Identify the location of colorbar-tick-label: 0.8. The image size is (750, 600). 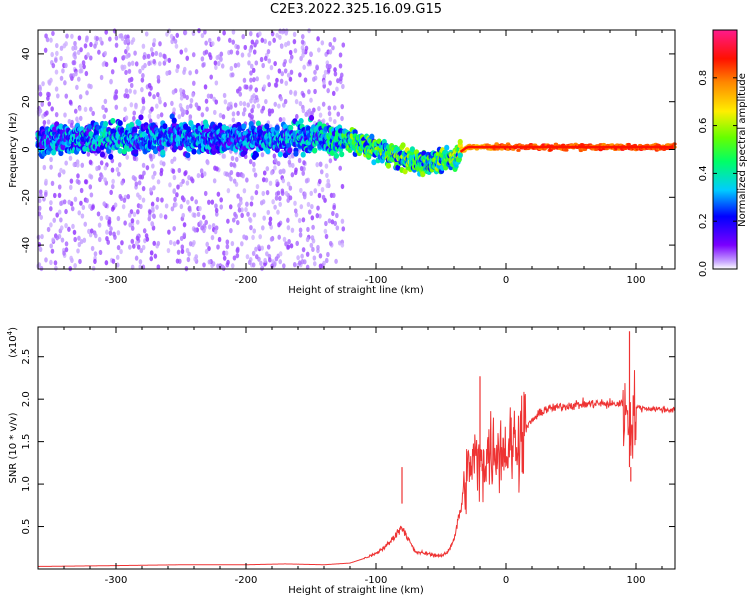
(703, 78).